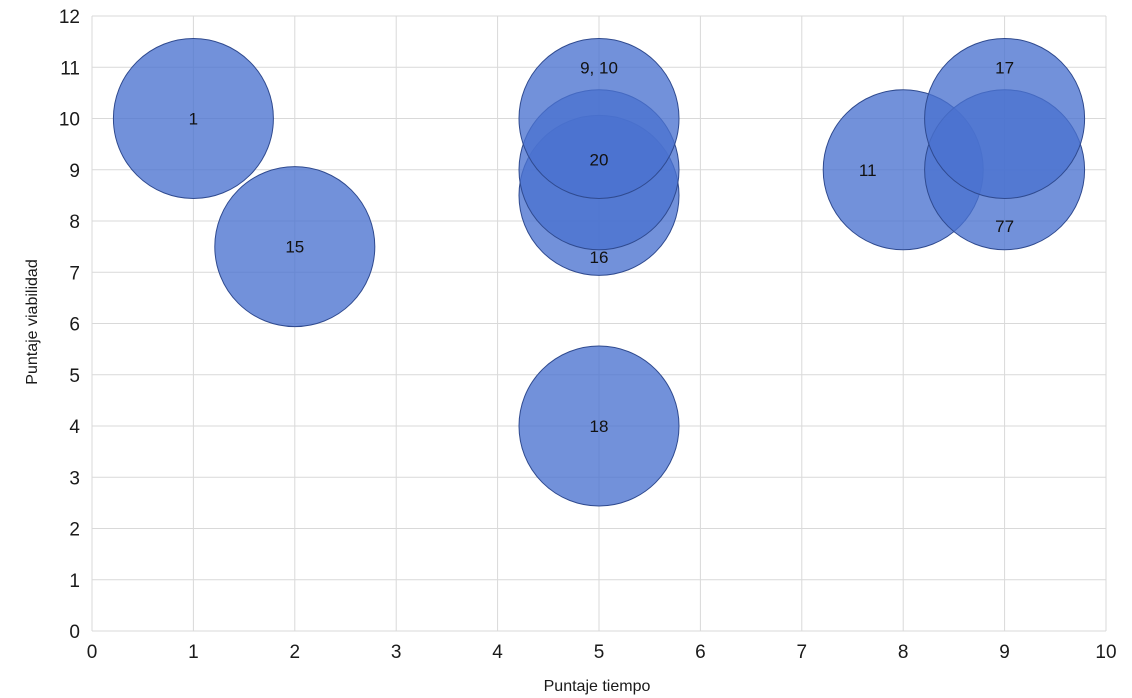 This screenshot has width=1132, height=698. I want to click on bubble-data-label: 20, so click(599, 160).